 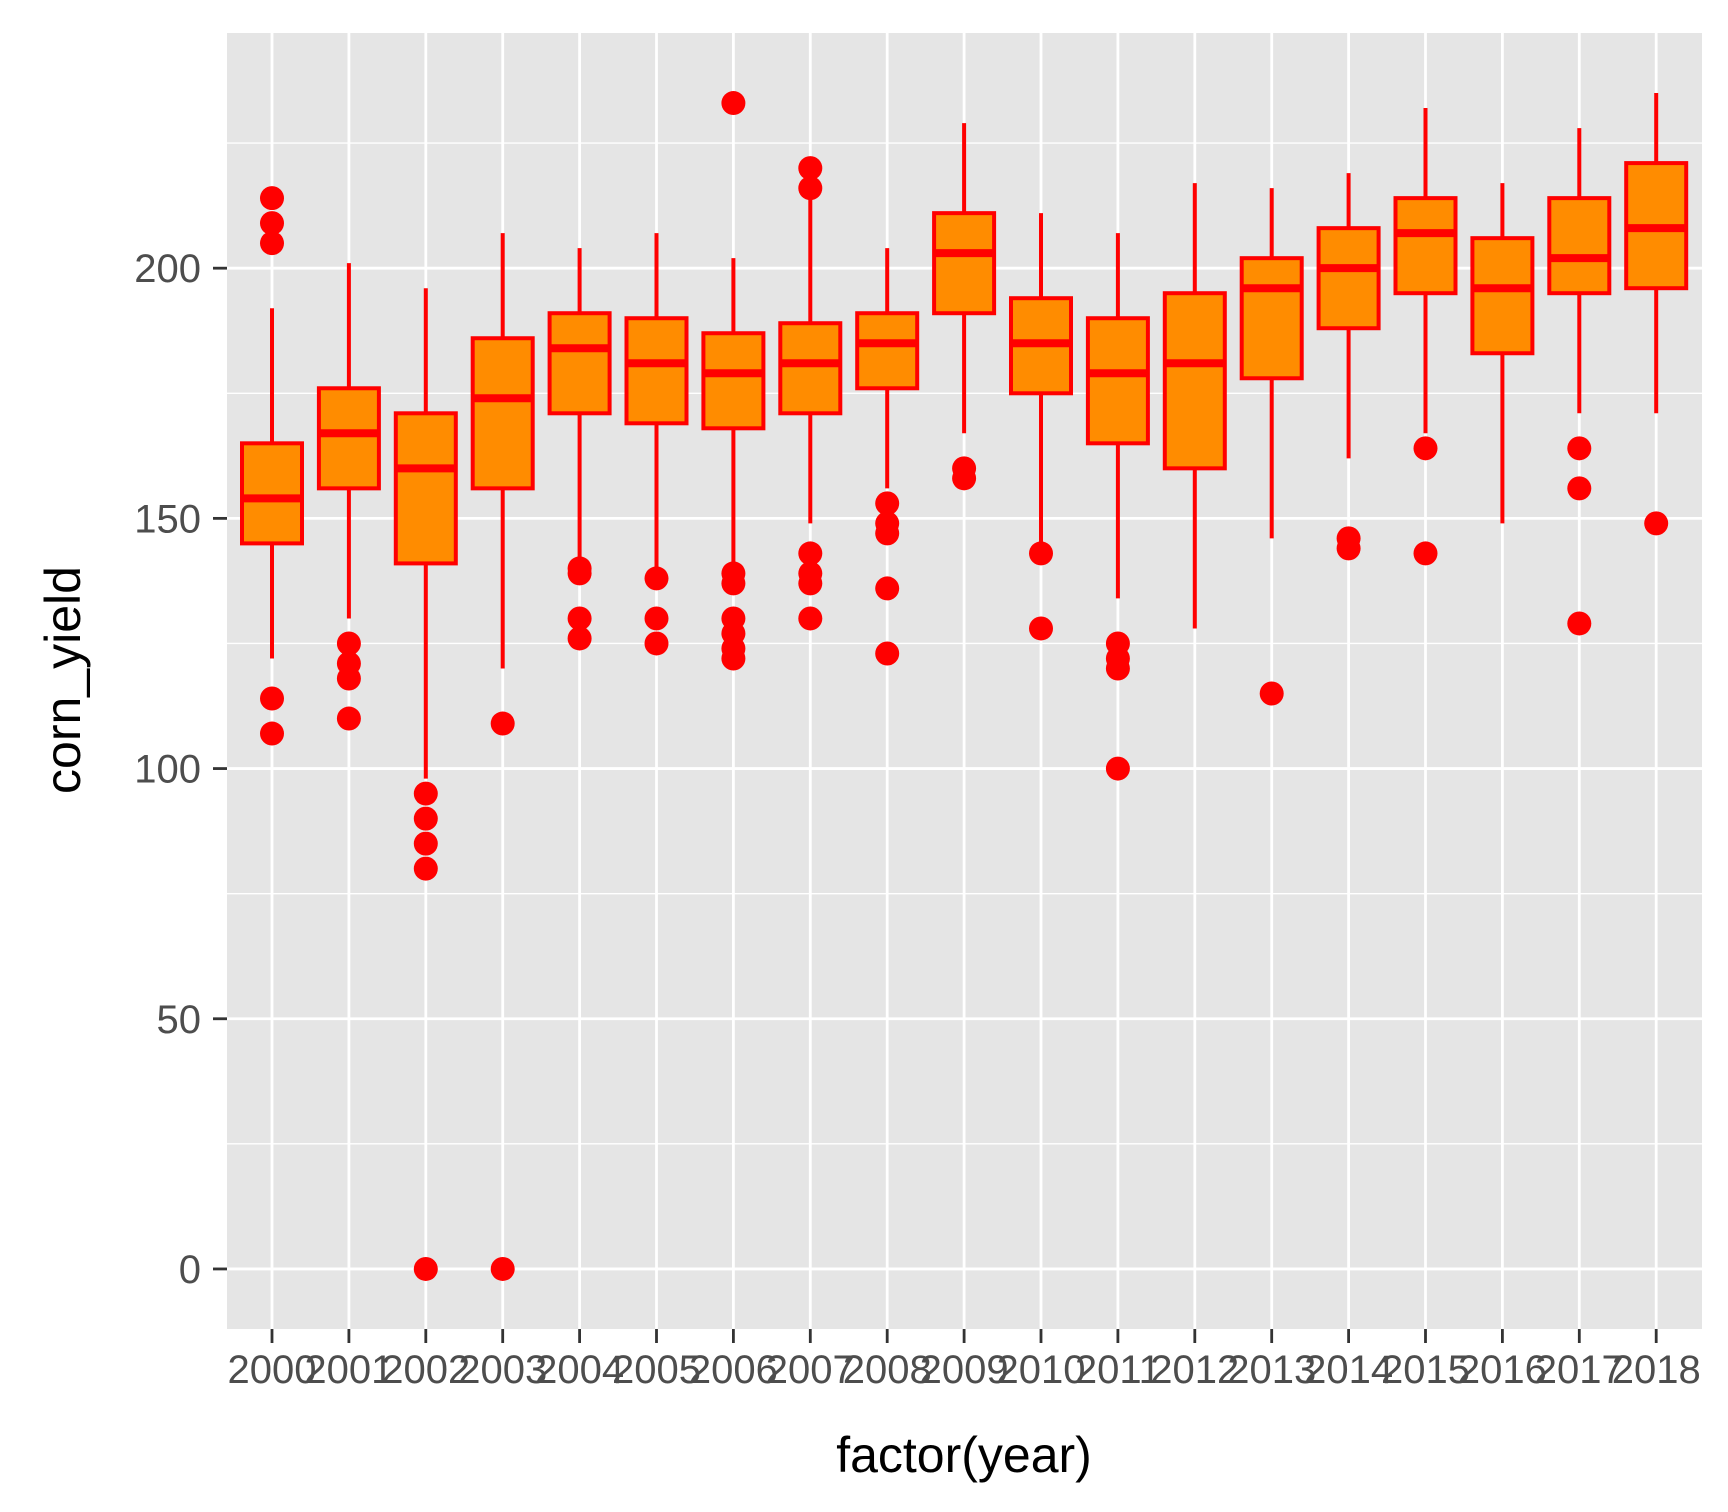 I want to click on box-2002, so click(x=425, y=784).